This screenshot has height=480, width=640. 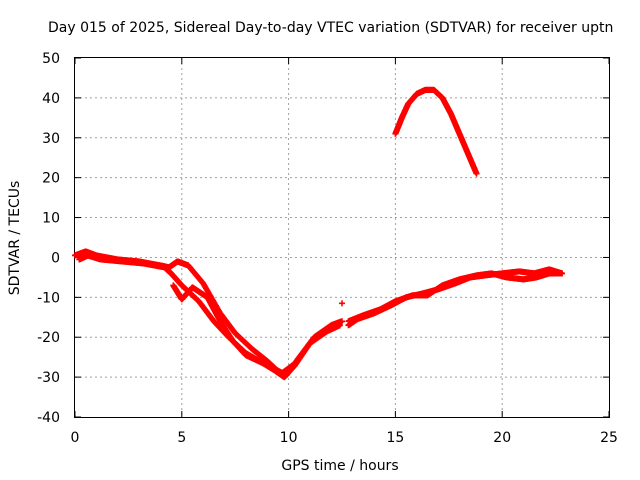 What do you see at coordinates (15, 238) in the screenshot?
I see `y-axis-title: SDTVAR / TECUs` at bounding box center [15, 238].